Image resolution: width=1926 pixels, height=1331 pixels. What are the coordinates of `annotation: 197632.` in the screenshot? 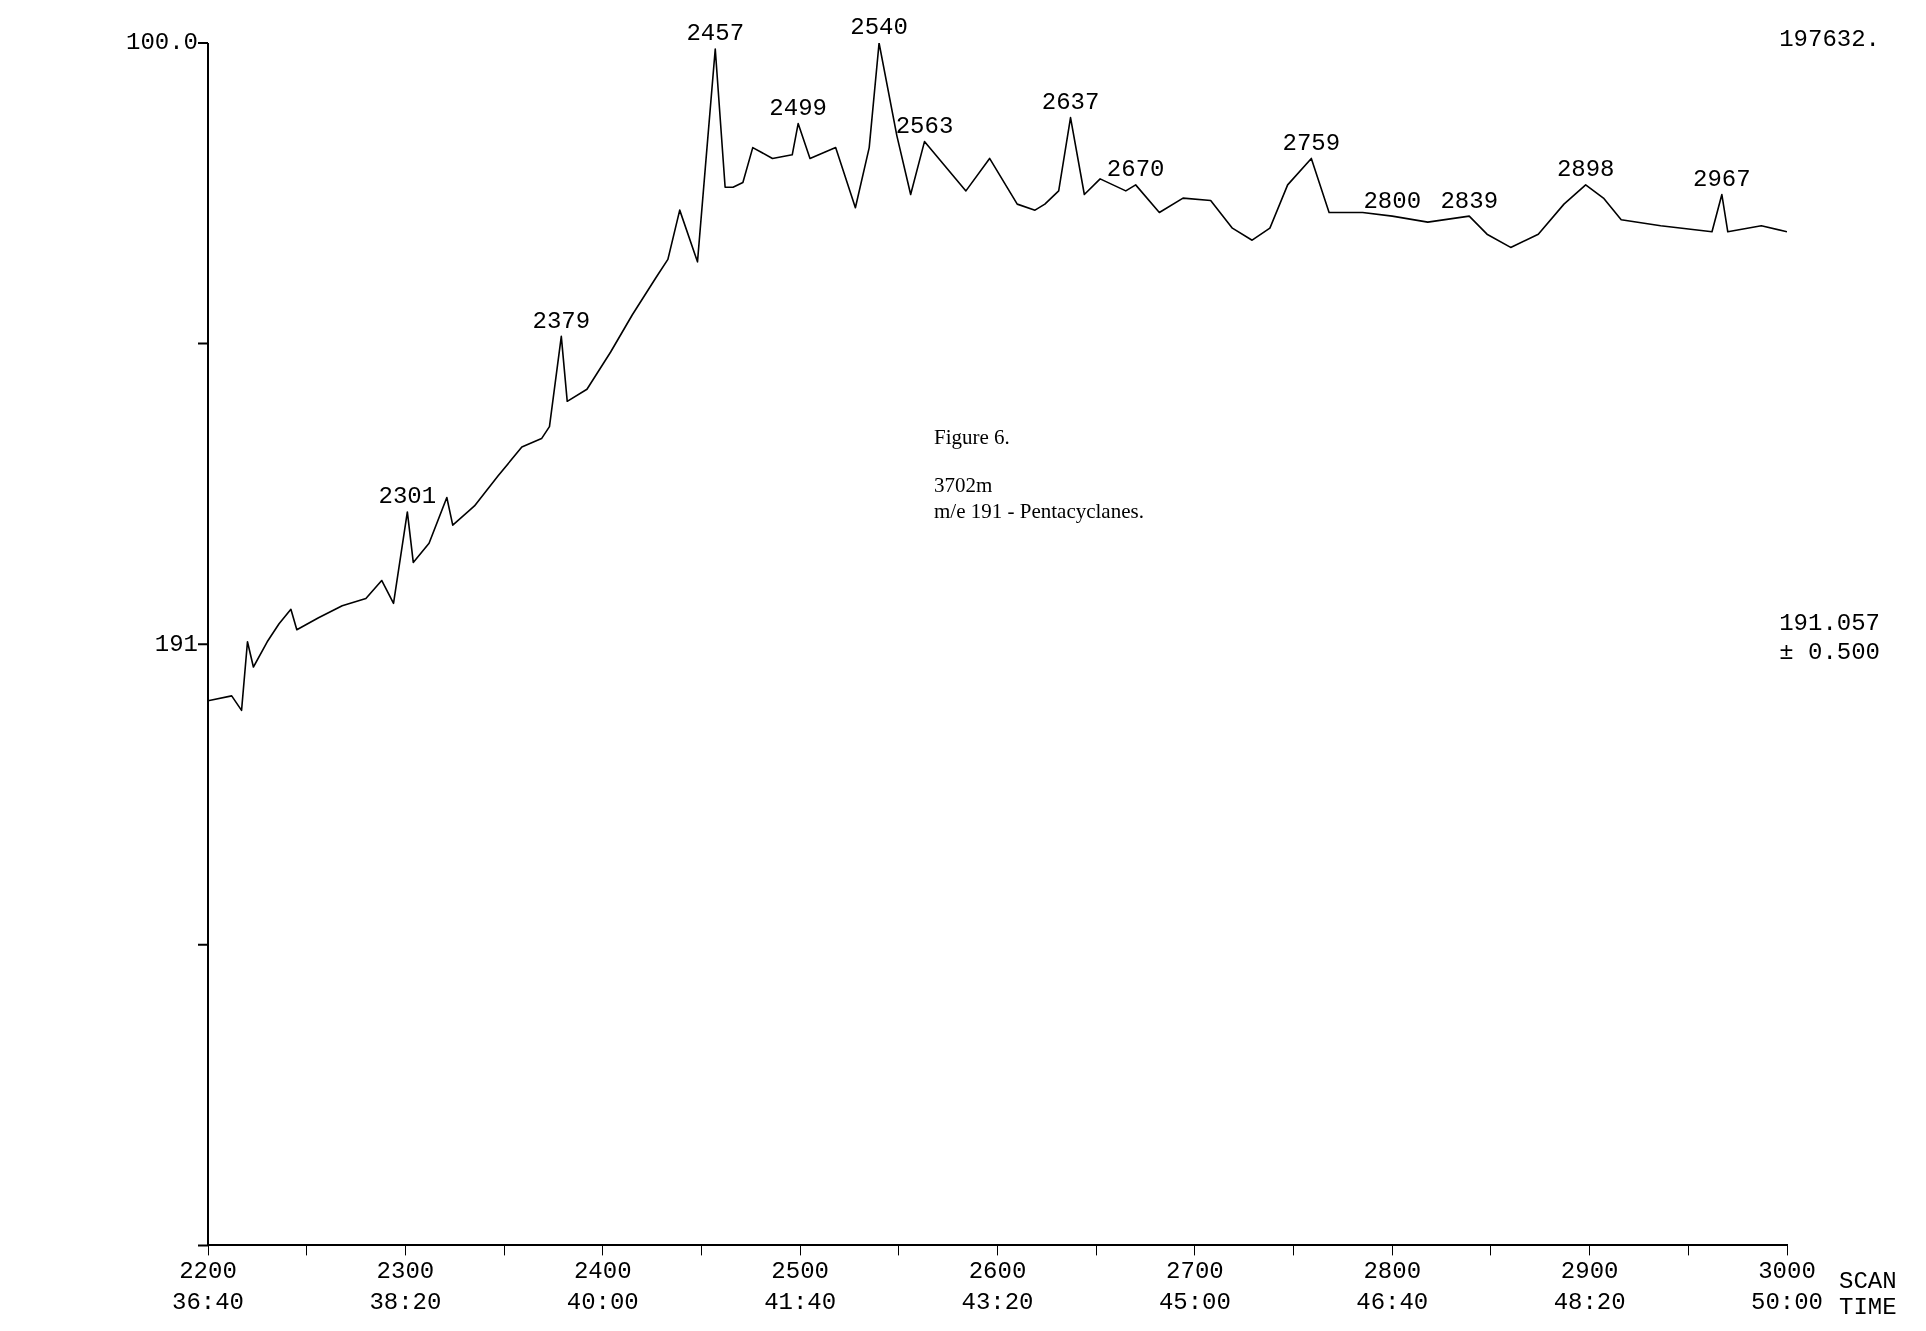 It's located at (1829, 40).